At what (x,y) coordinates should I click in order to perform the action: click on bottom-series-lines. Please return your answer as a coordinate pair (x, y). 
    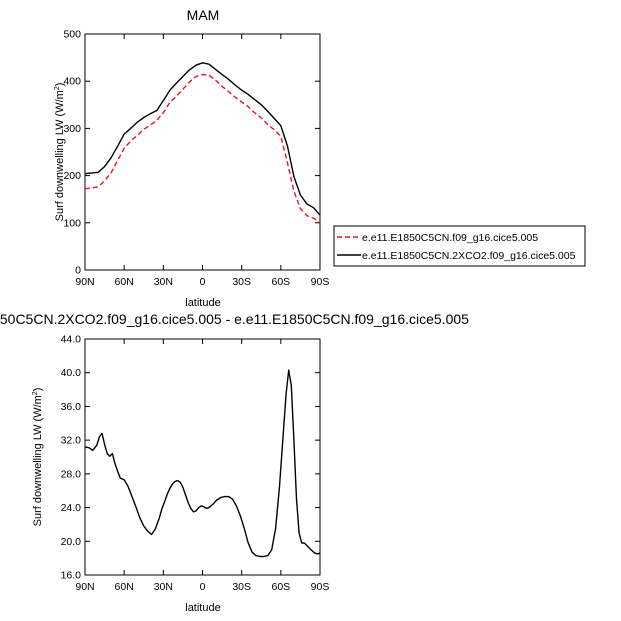
    Looking at the image, I should click on (202, 463).